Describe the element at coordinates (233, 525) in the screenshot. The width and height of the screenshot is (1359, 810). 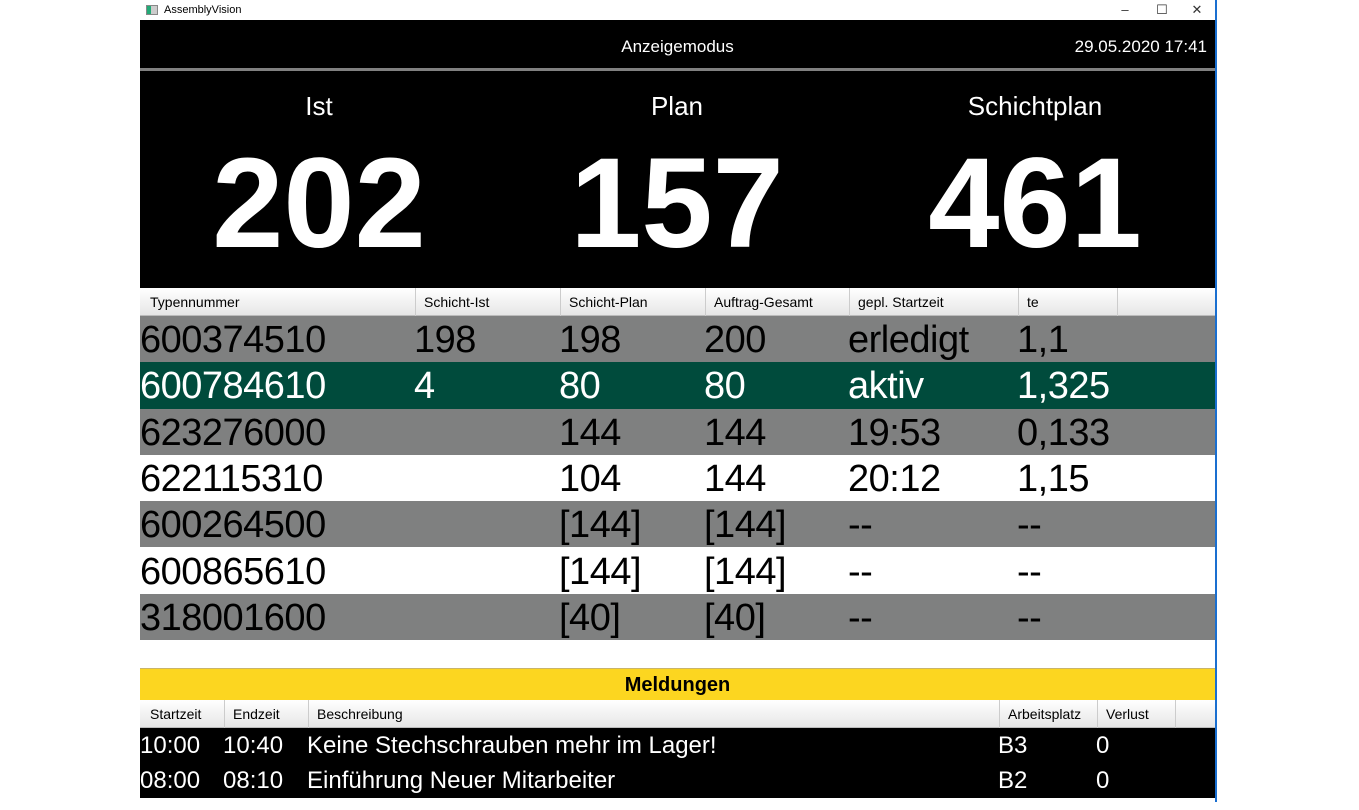
I see `table-cell: 600264500` at that location.